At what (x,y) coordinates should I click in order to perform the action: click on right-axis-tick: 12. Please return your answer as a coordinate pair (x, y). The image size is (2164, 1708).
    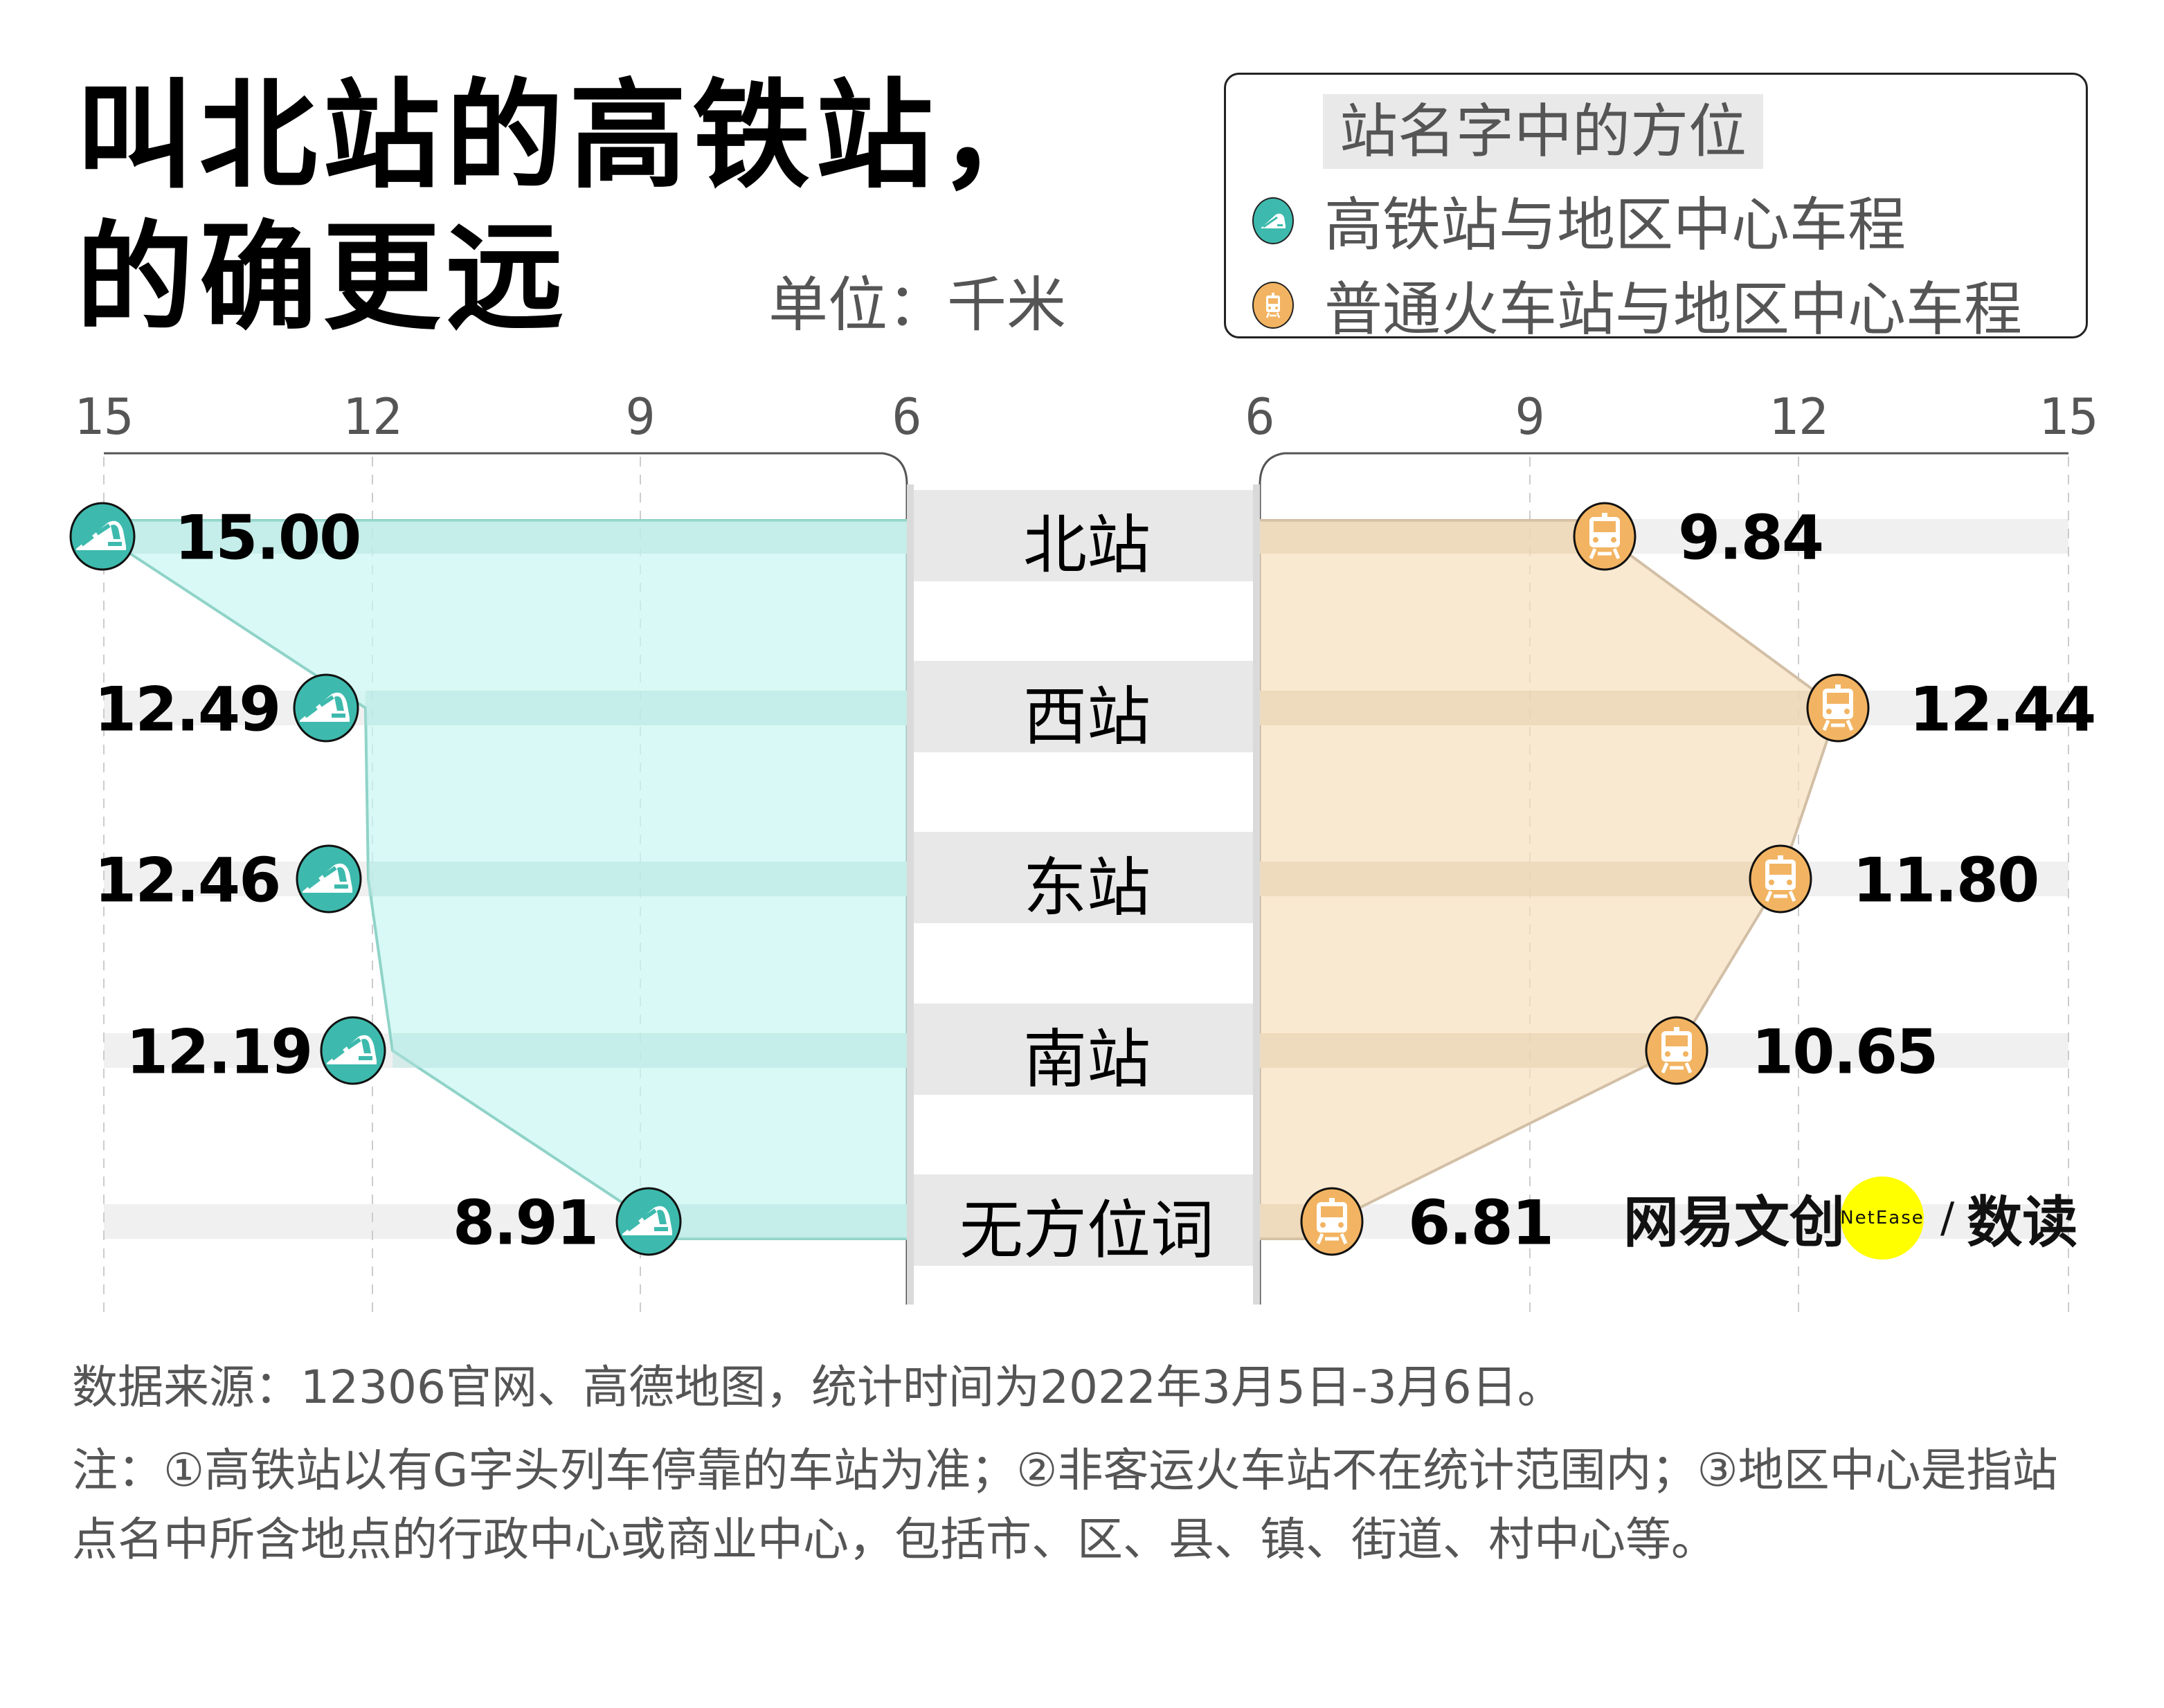
    Looking at the image, I should click on (1798, 417).